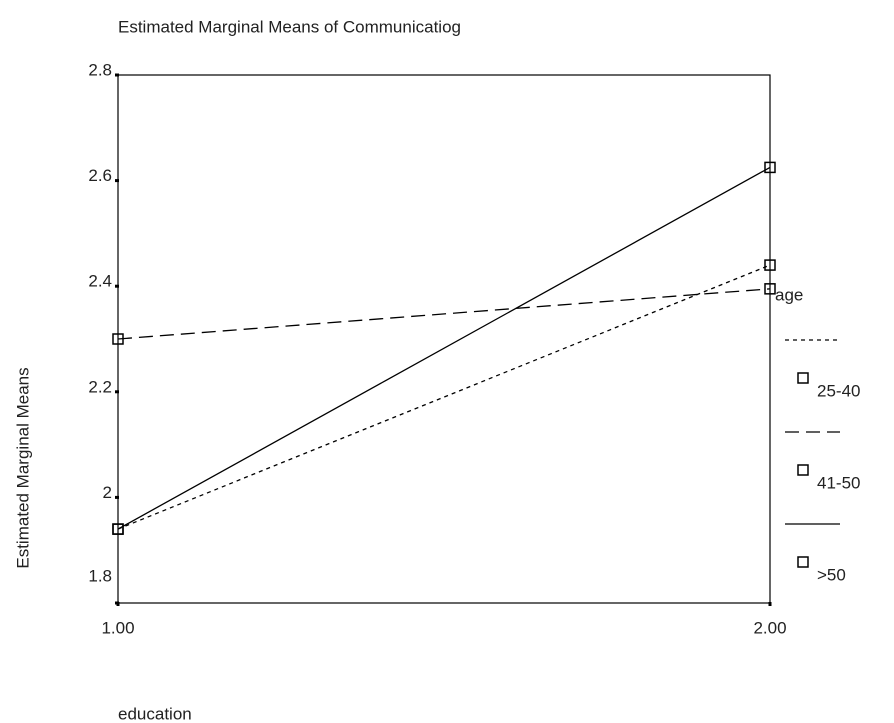 The height and width of the screenshot is (723, 894). What do you see at coordinates (831, 574) in the screenshot?
I see `legend-label: >50` at bounding box center [831, 574].